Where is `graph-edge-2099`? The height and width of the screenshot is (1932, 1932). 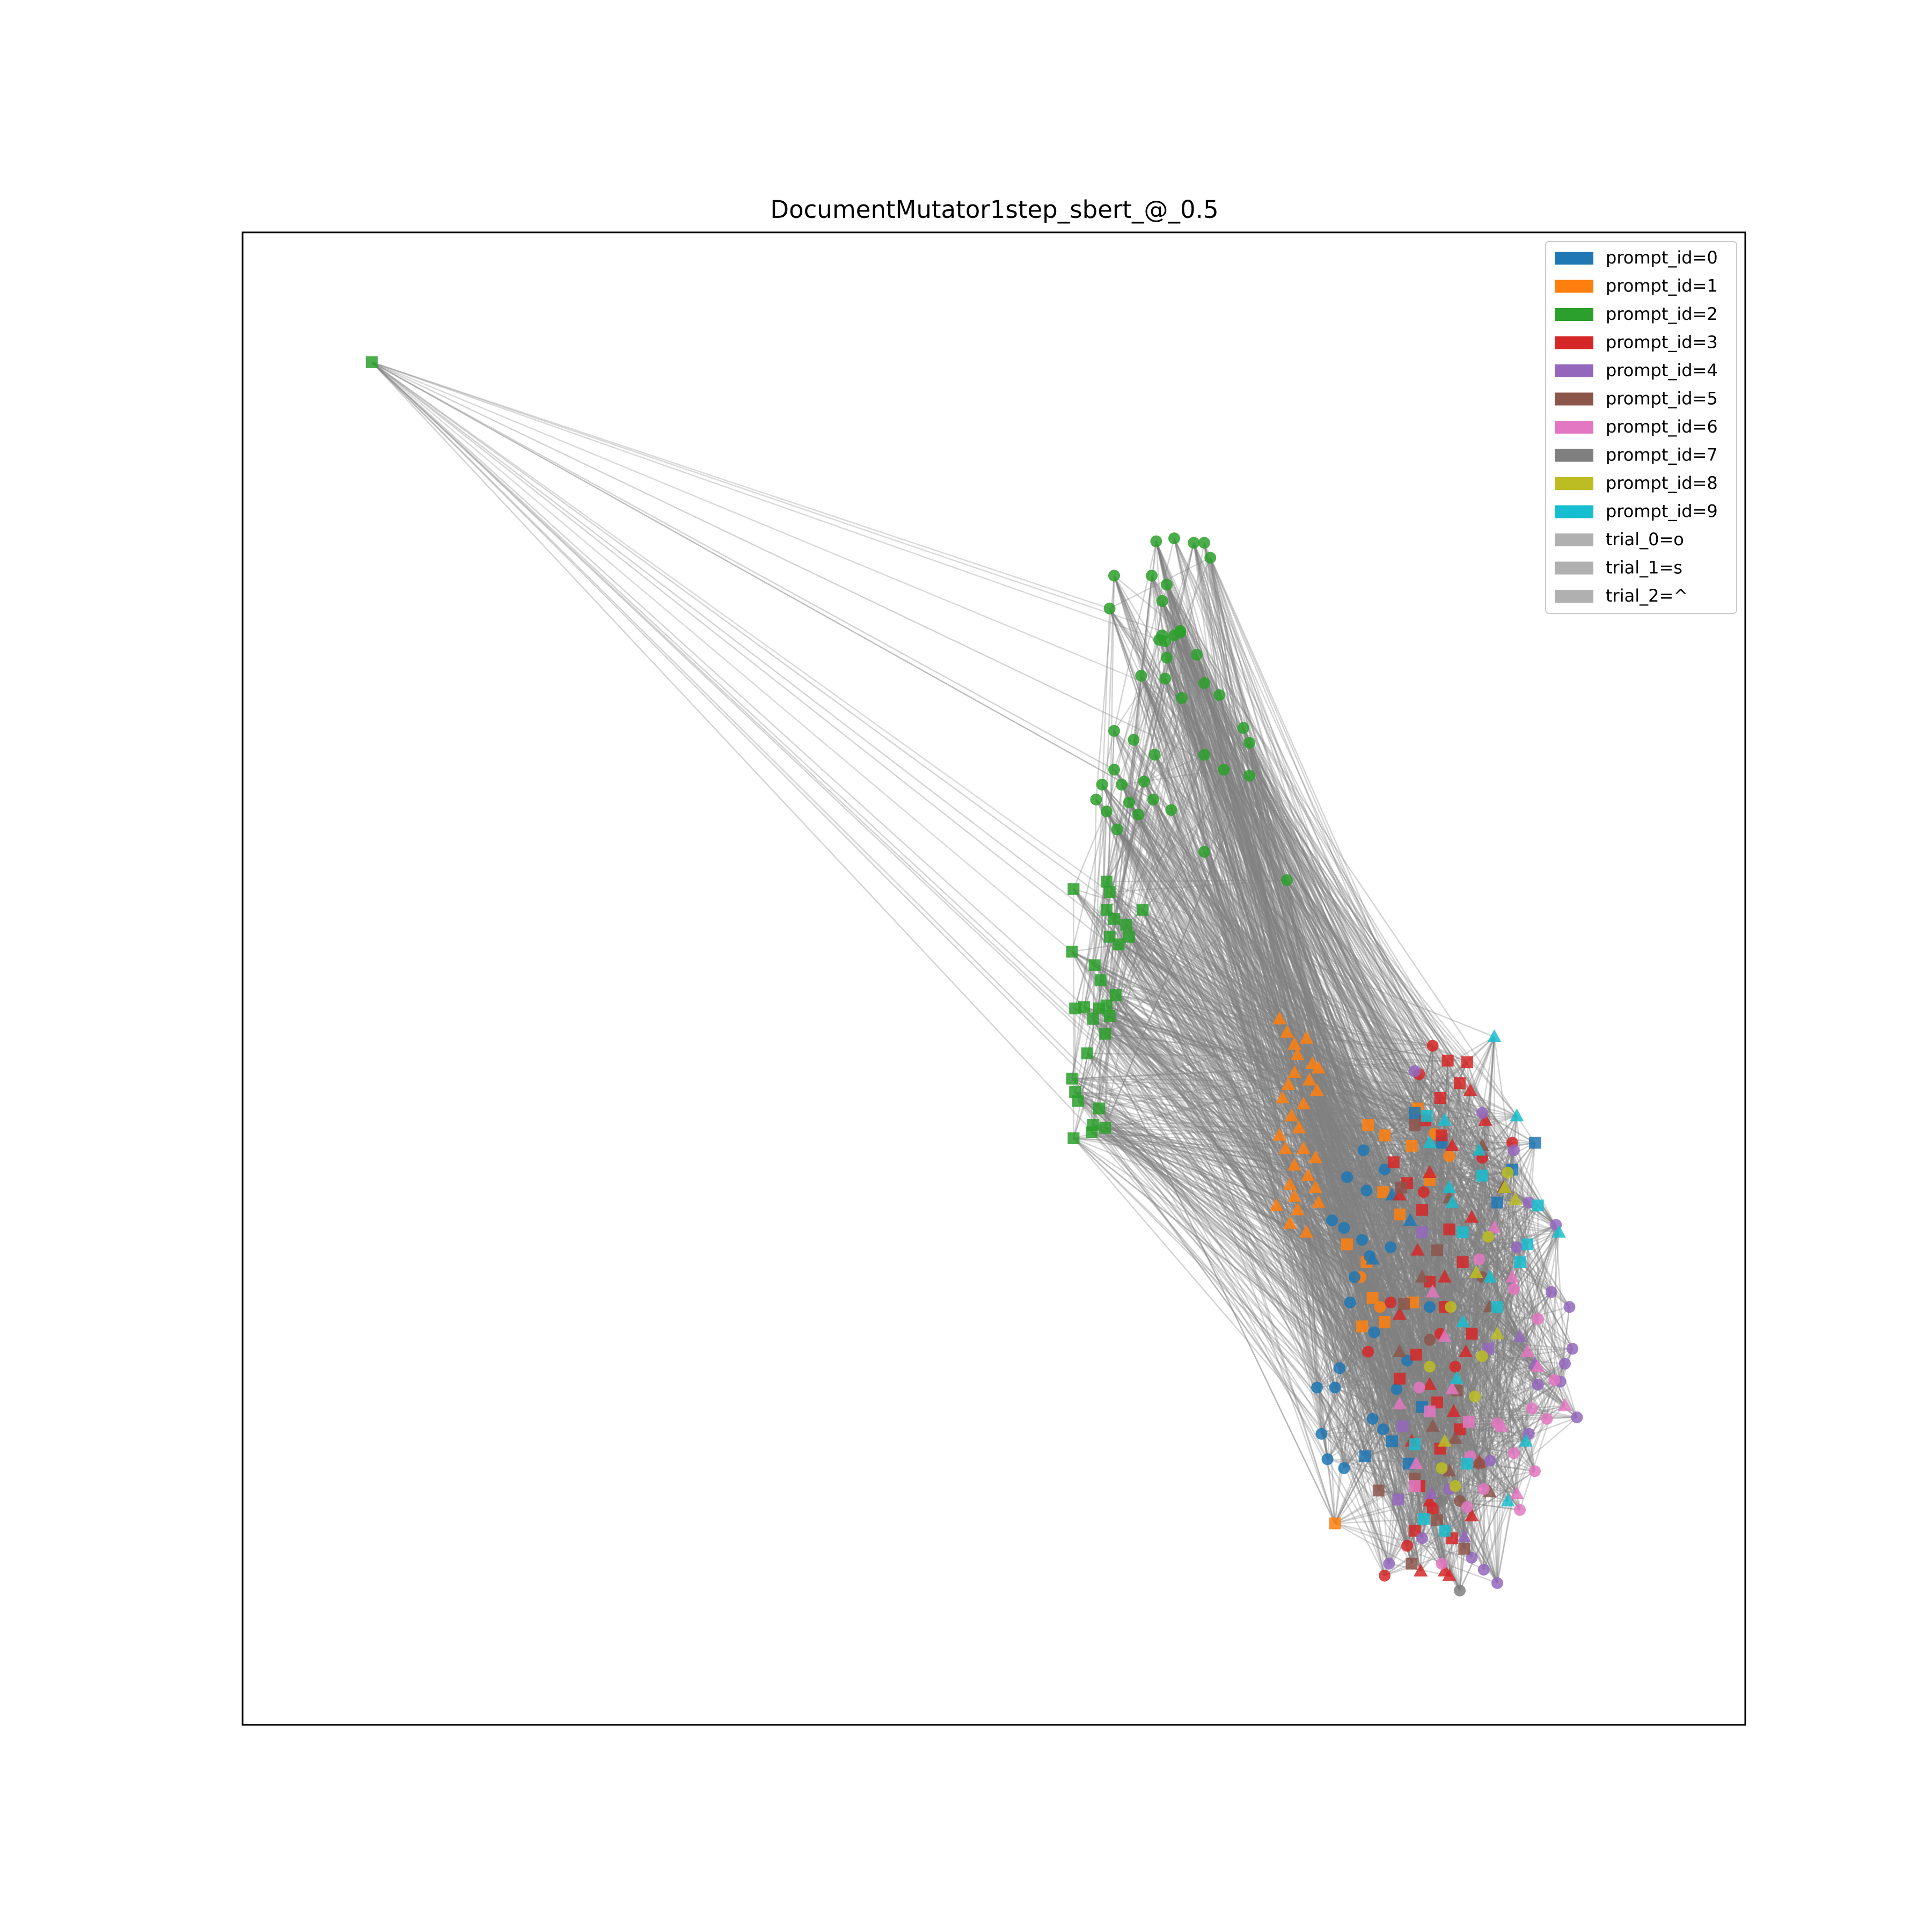
graph-edge-2099 is located at coordinates (1479, 1292).